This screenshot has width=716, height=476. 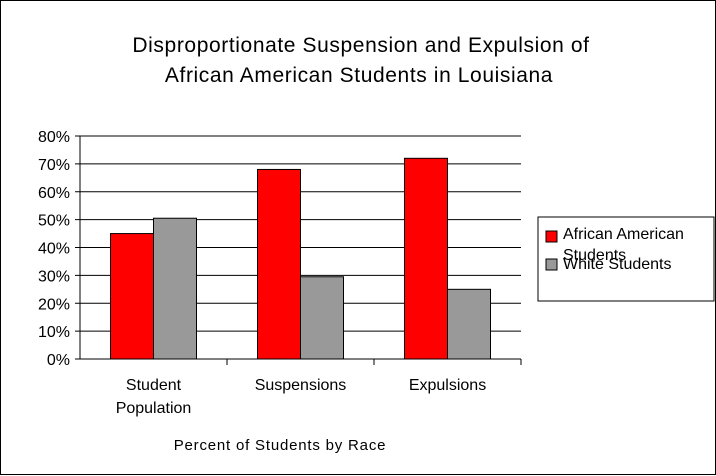 I want to click on y-tick-label: 50%, so click(x=54, y=221).